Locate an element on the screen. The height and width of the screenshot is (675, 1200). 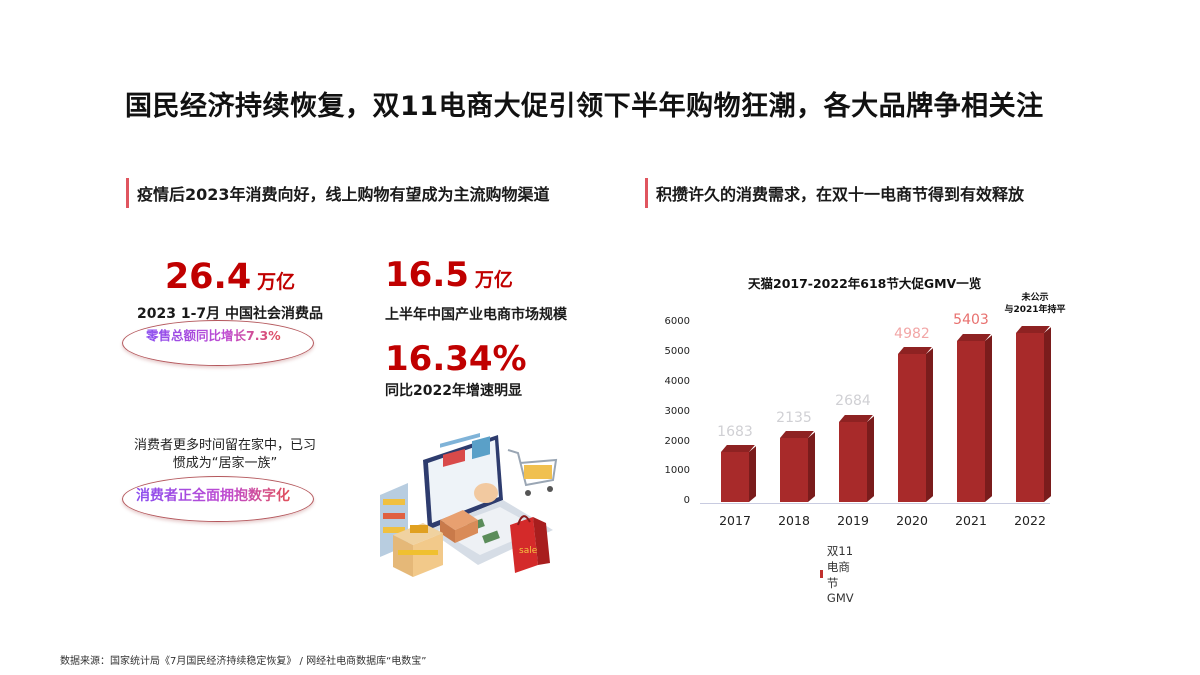
y-tick: 1000 is located at coordinates (677, 470).